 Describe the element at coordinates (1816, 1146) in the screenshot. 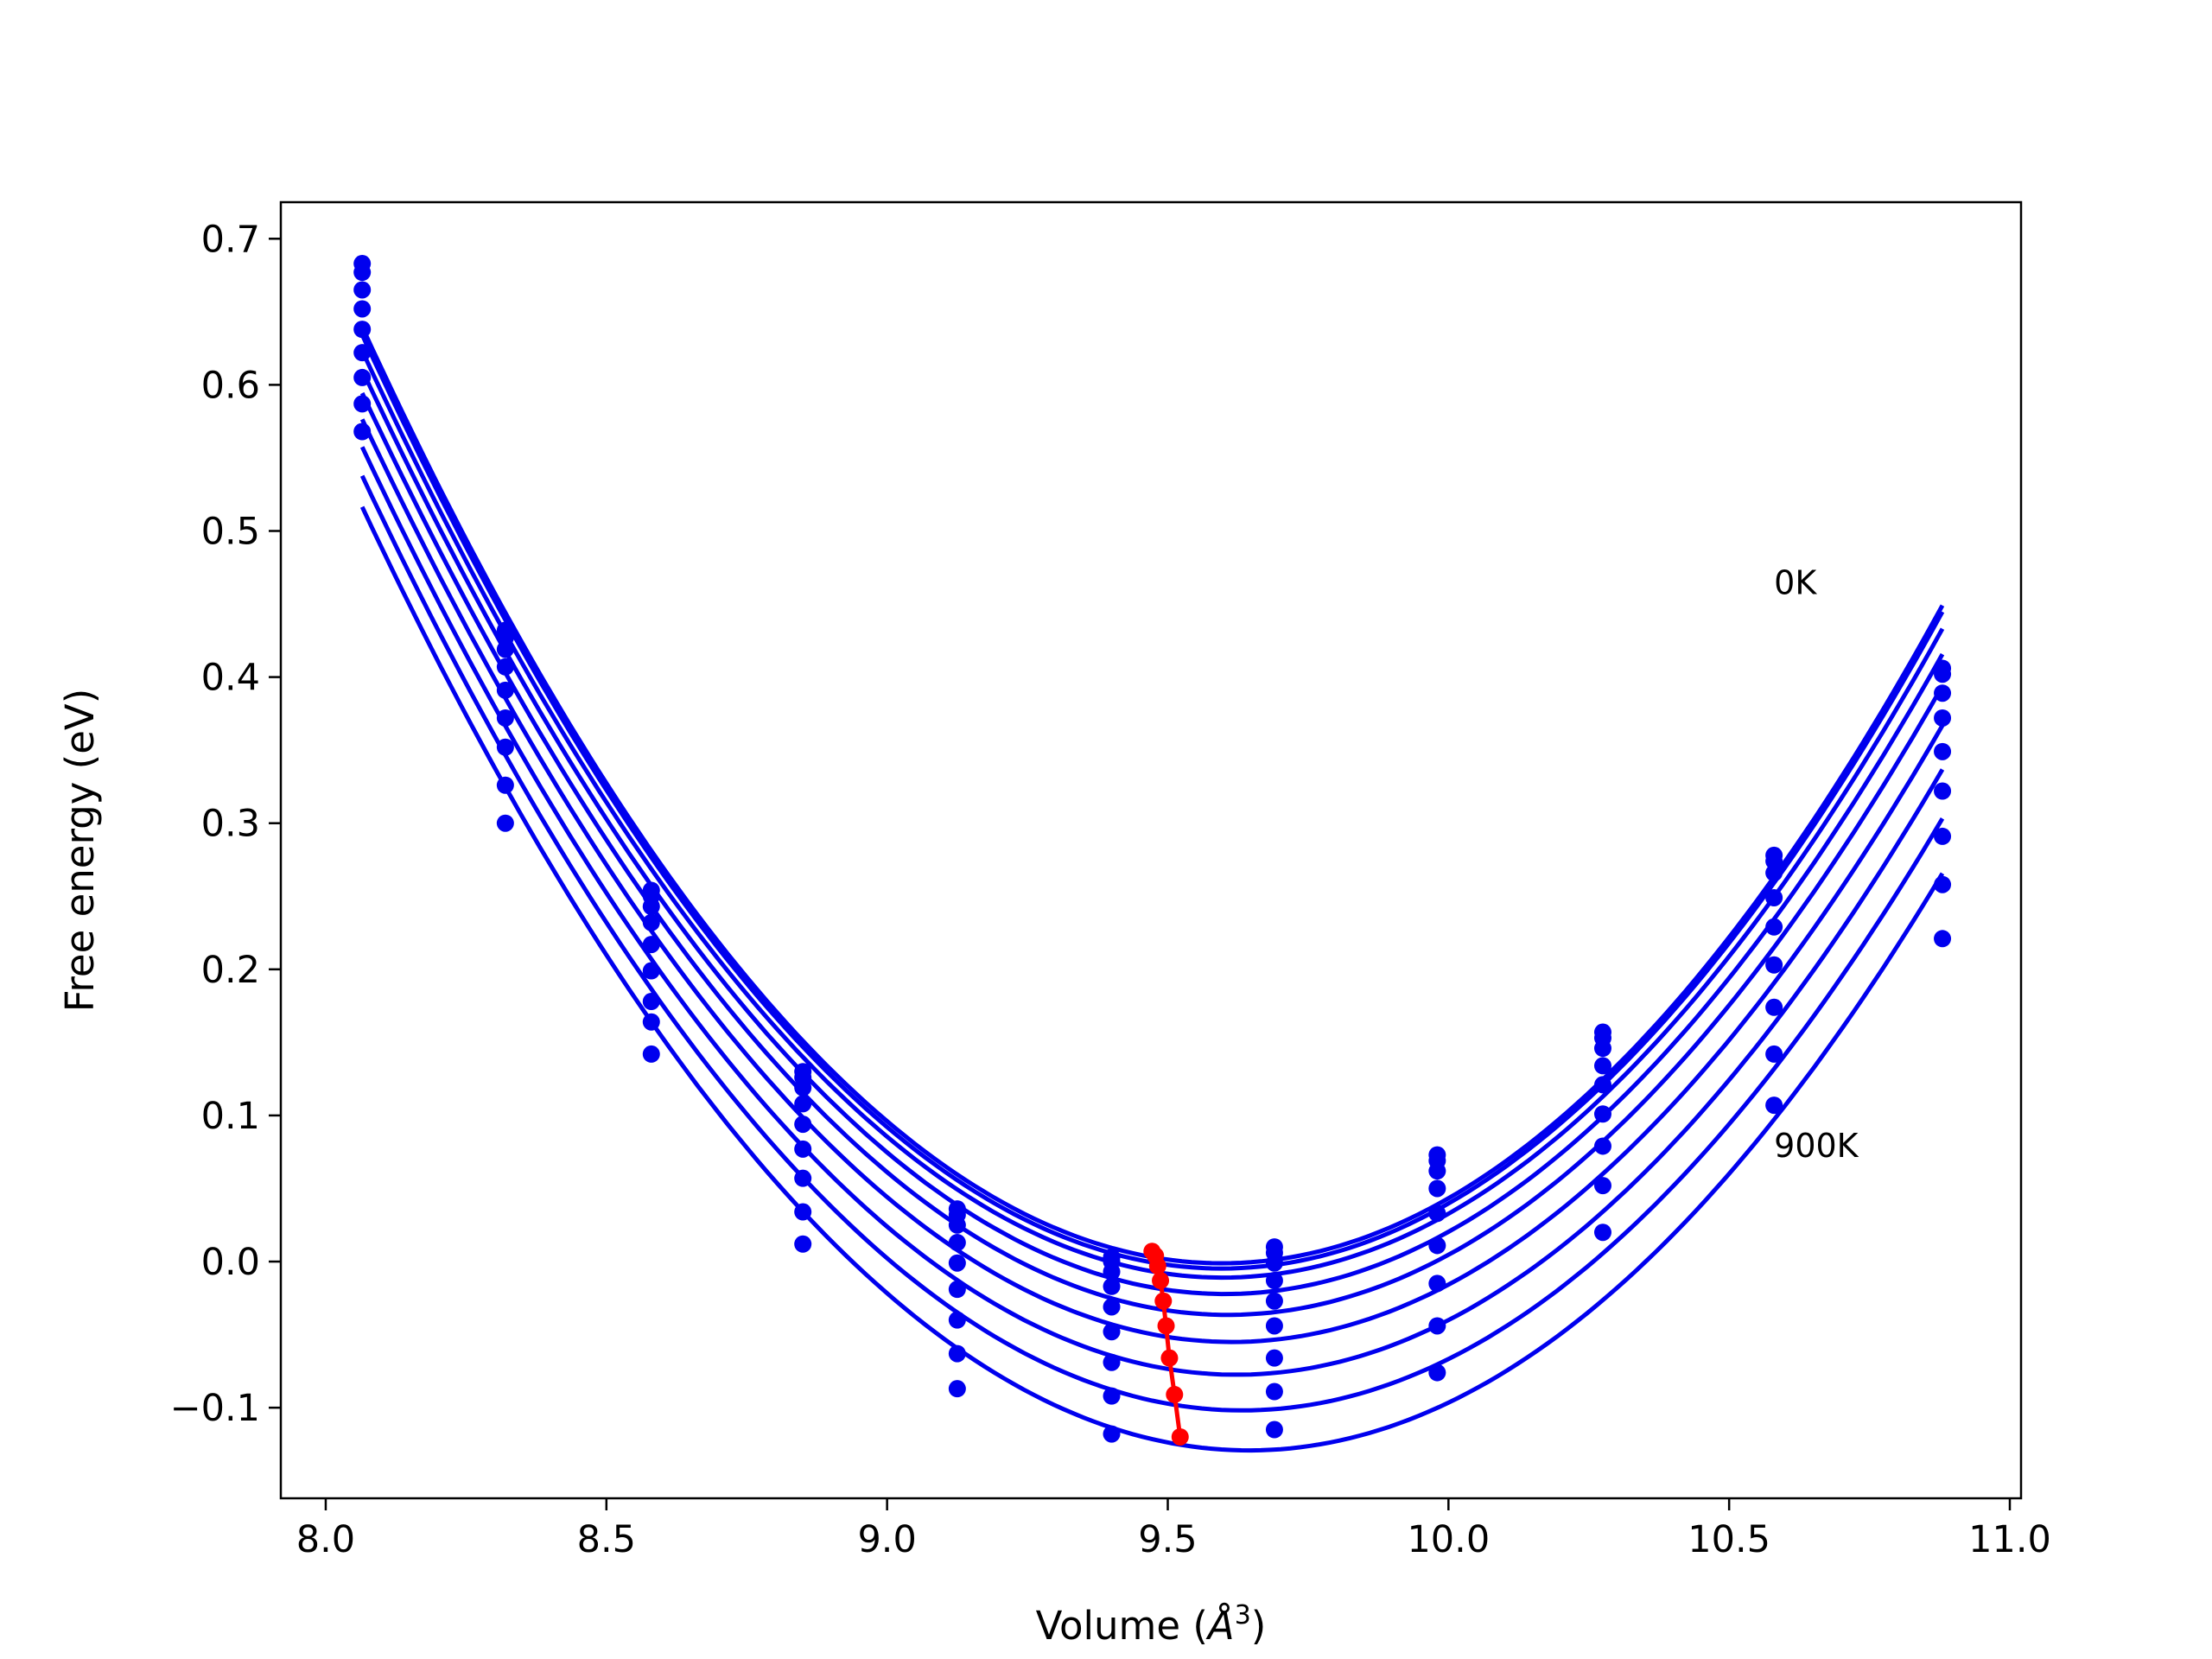

I see `temperature-label-1: 900K` at that location.